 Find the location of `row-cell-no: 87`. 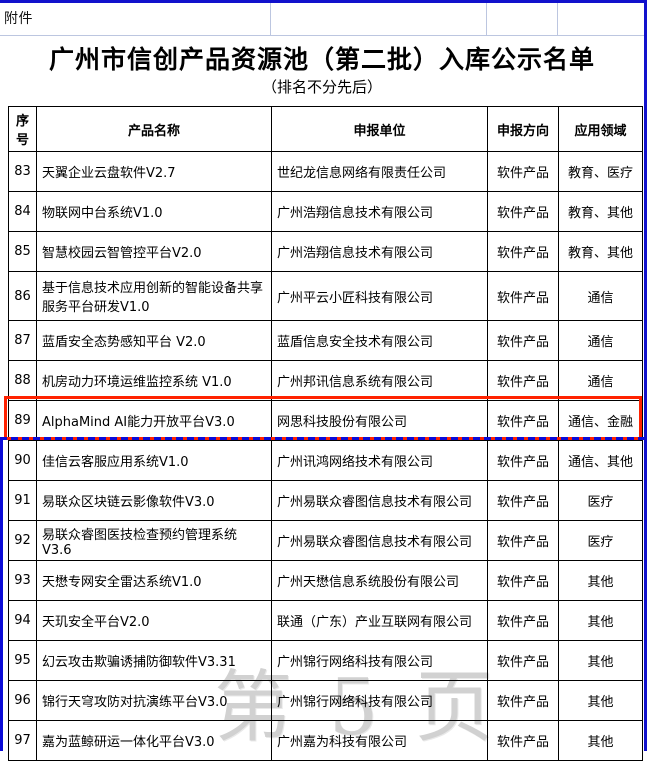

row-cell-no: 87 is located at coordinates (22, 340).